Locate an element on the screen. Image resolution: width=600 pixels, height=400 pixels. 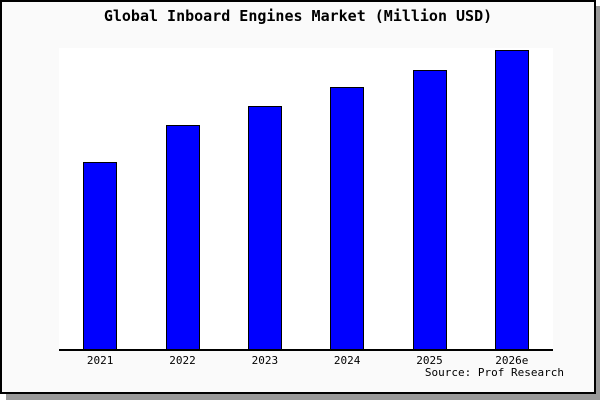
bar-2022 is located at coordinates (182, 236).